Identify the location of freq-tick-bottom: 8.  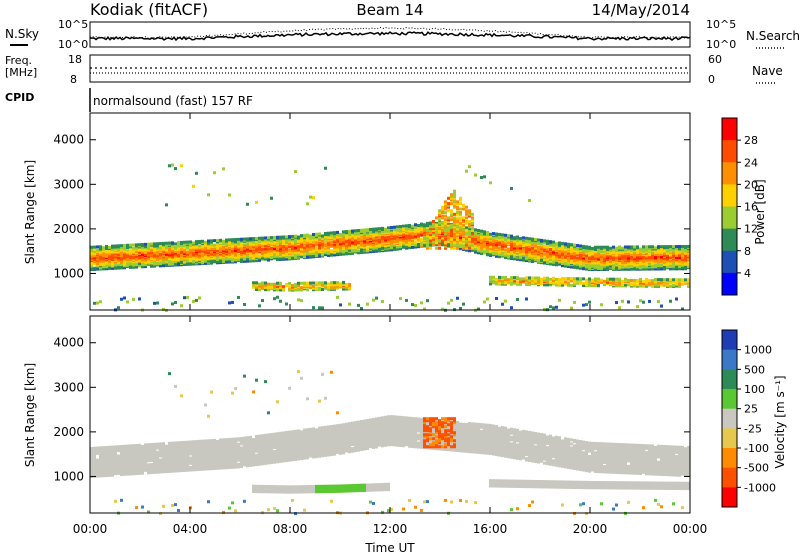
(73, 79).